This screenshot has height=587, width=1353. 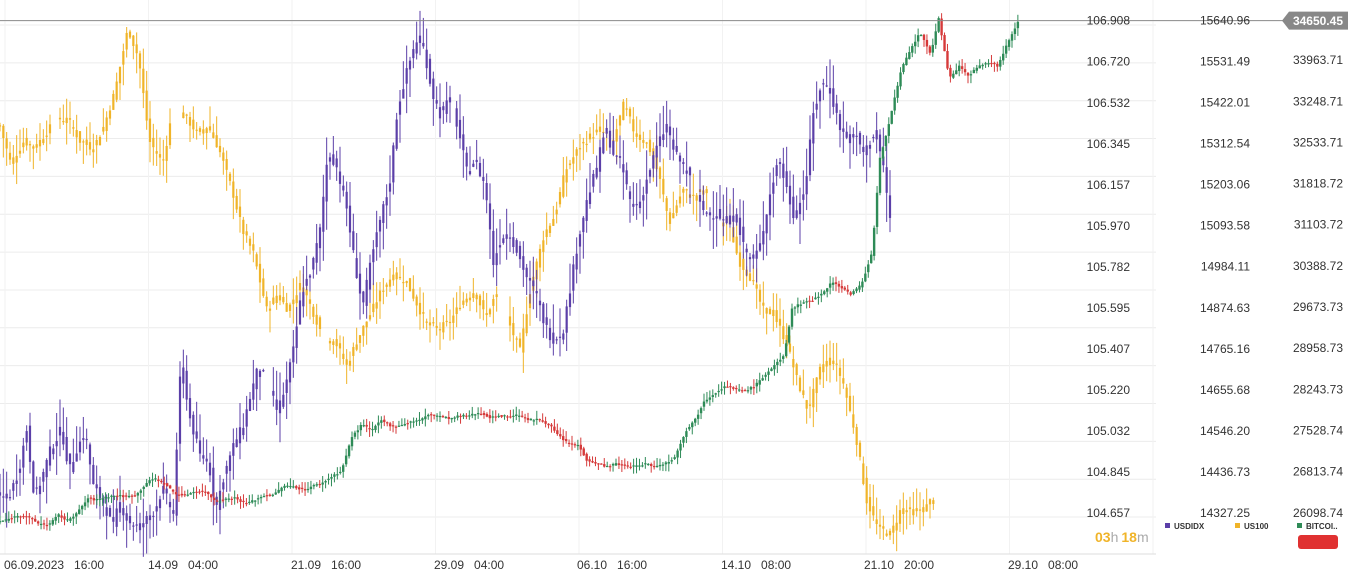 I want to click on y-tick-label: 106.532, so click(x=1109, y=103).